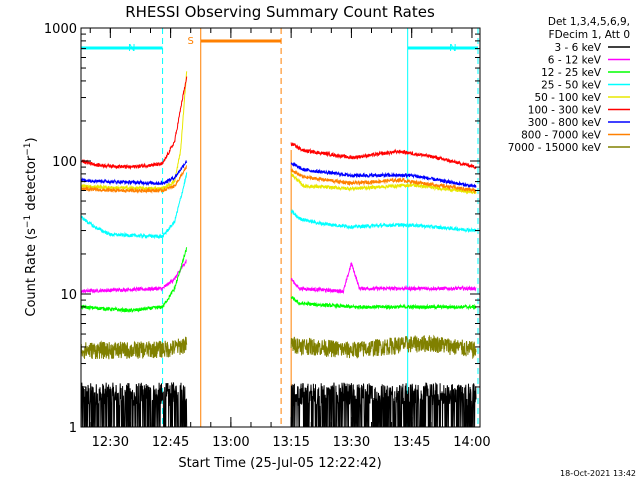 This screenshot has height=480, width=640. What do you see at coordinates (278, 347) in the screenshot?
I see `series-7000-15000keV` at bounding box center [278, 347].